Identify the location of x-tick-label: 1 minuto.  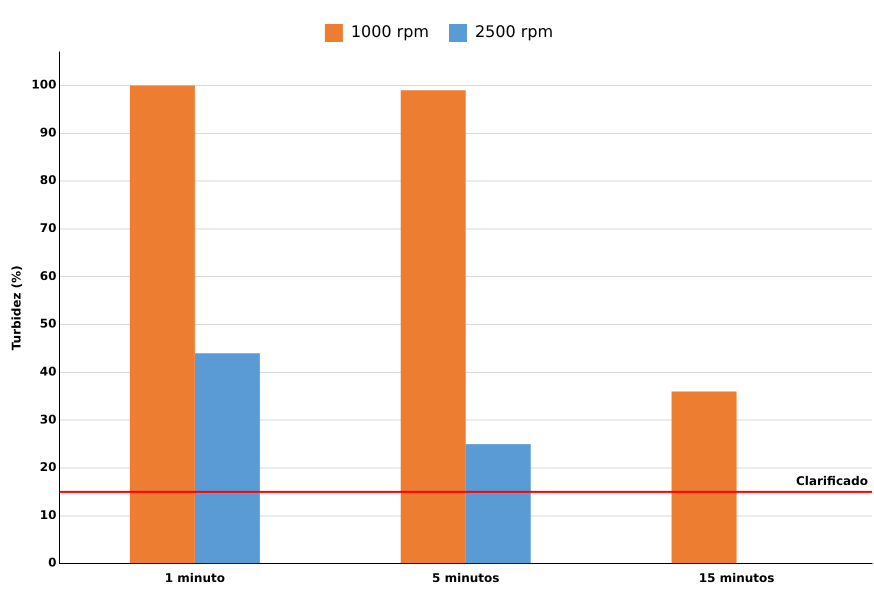
(194, 577).